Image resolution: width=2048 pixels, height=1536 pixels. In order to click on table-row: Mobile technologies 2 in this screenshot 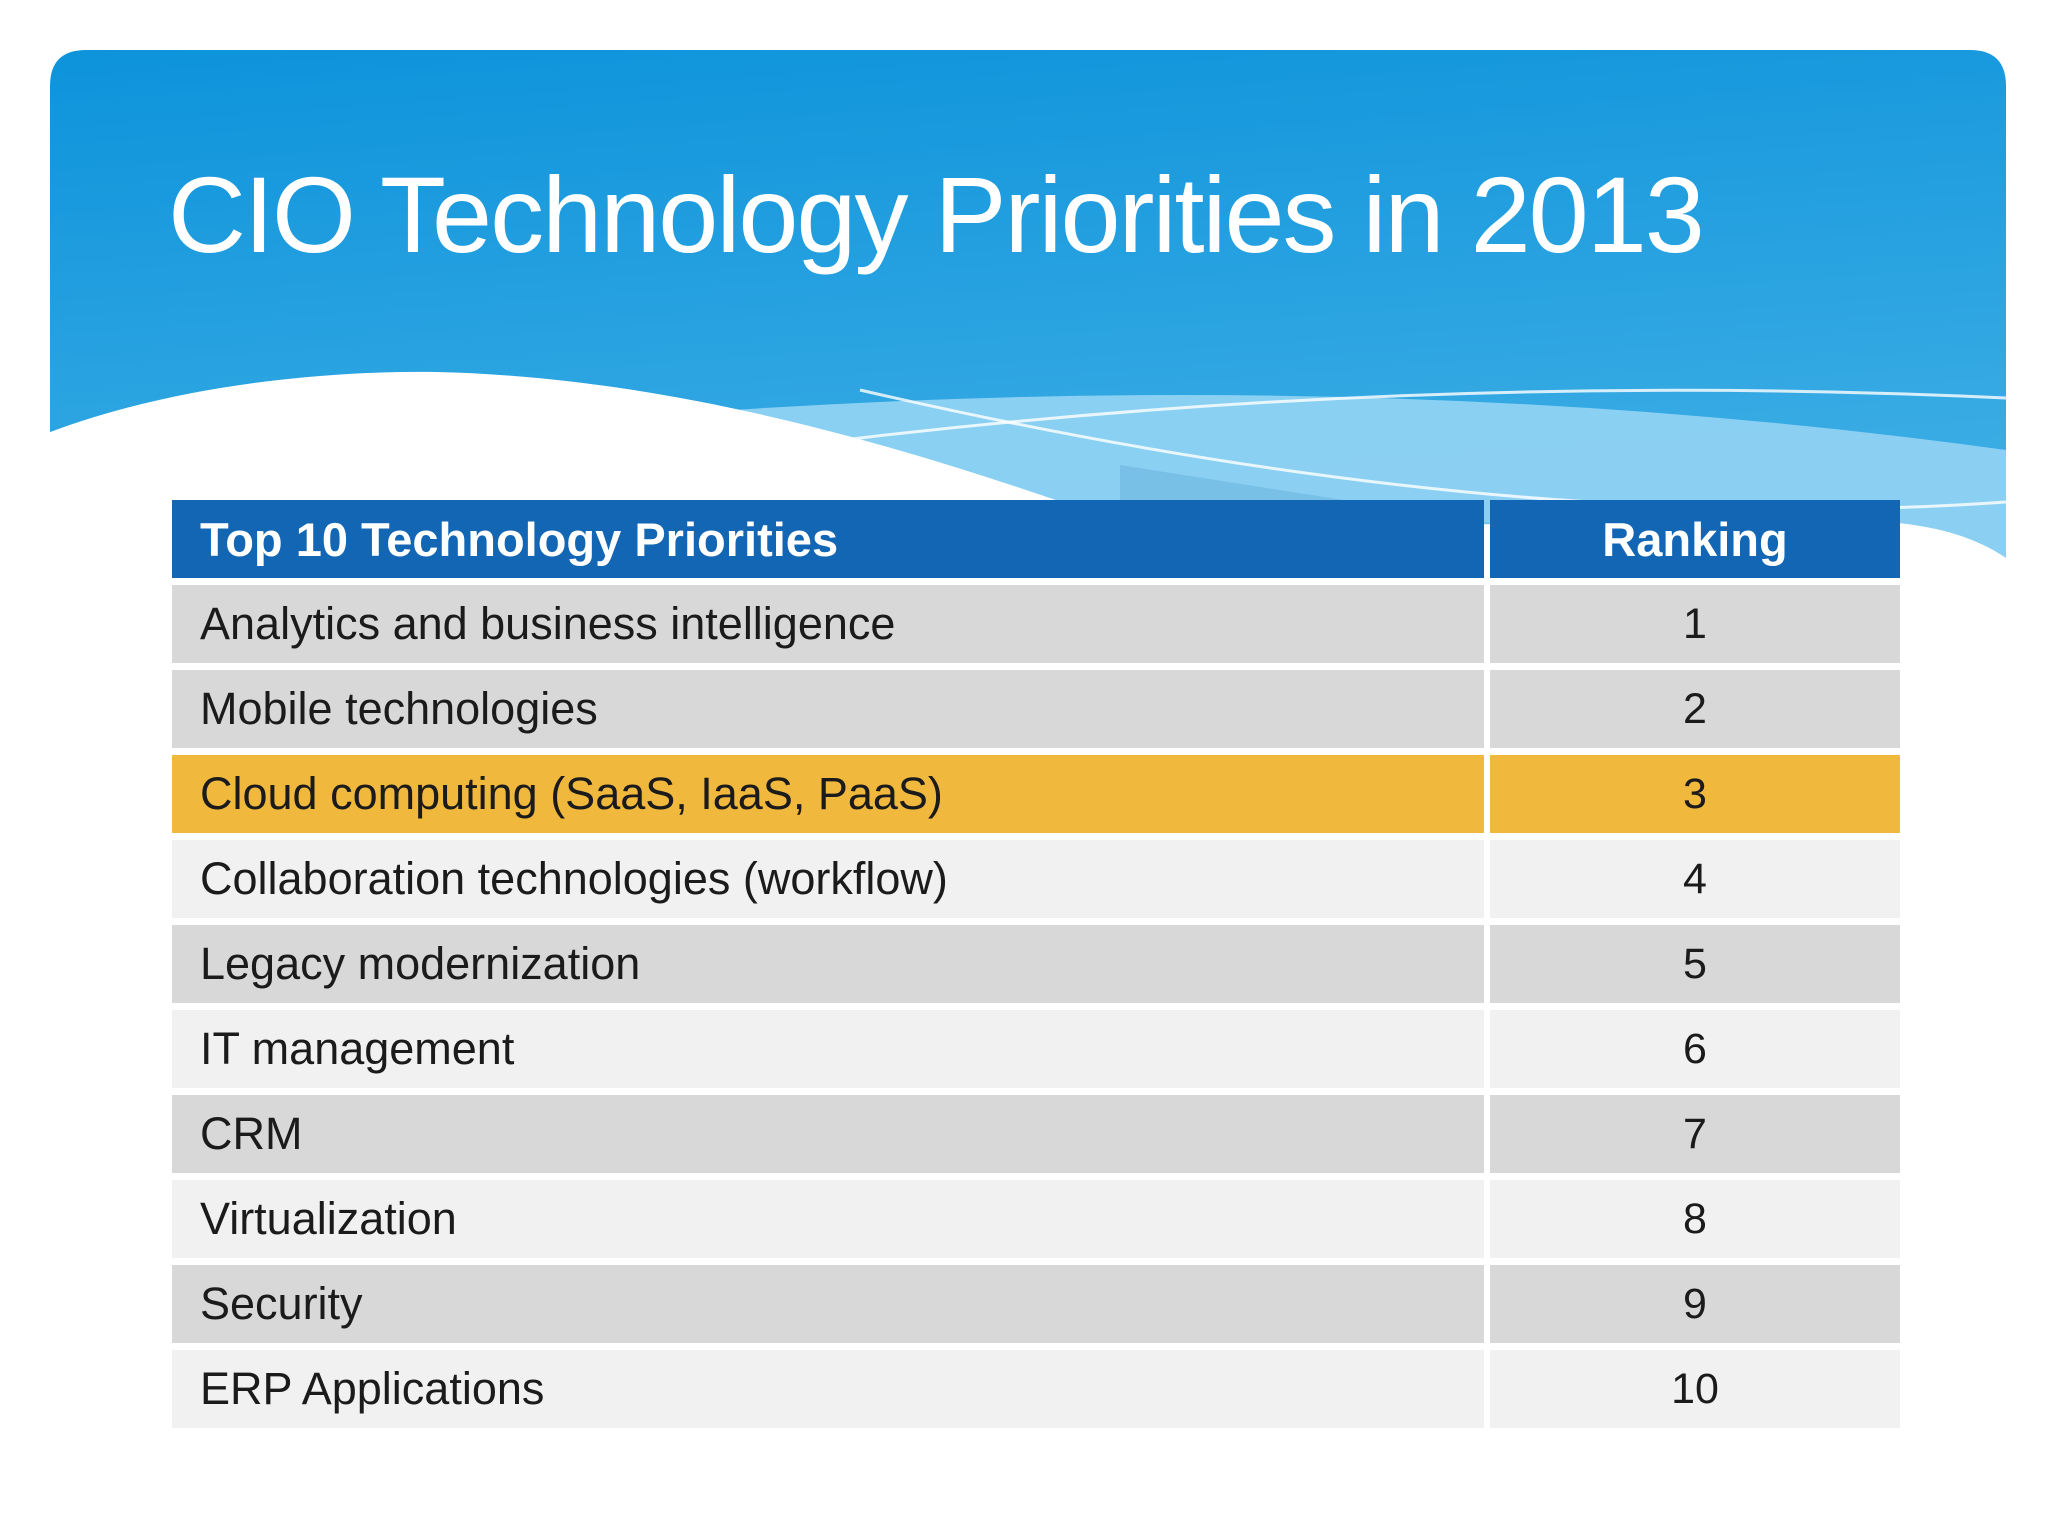, I will do `click(1036, 709)`.